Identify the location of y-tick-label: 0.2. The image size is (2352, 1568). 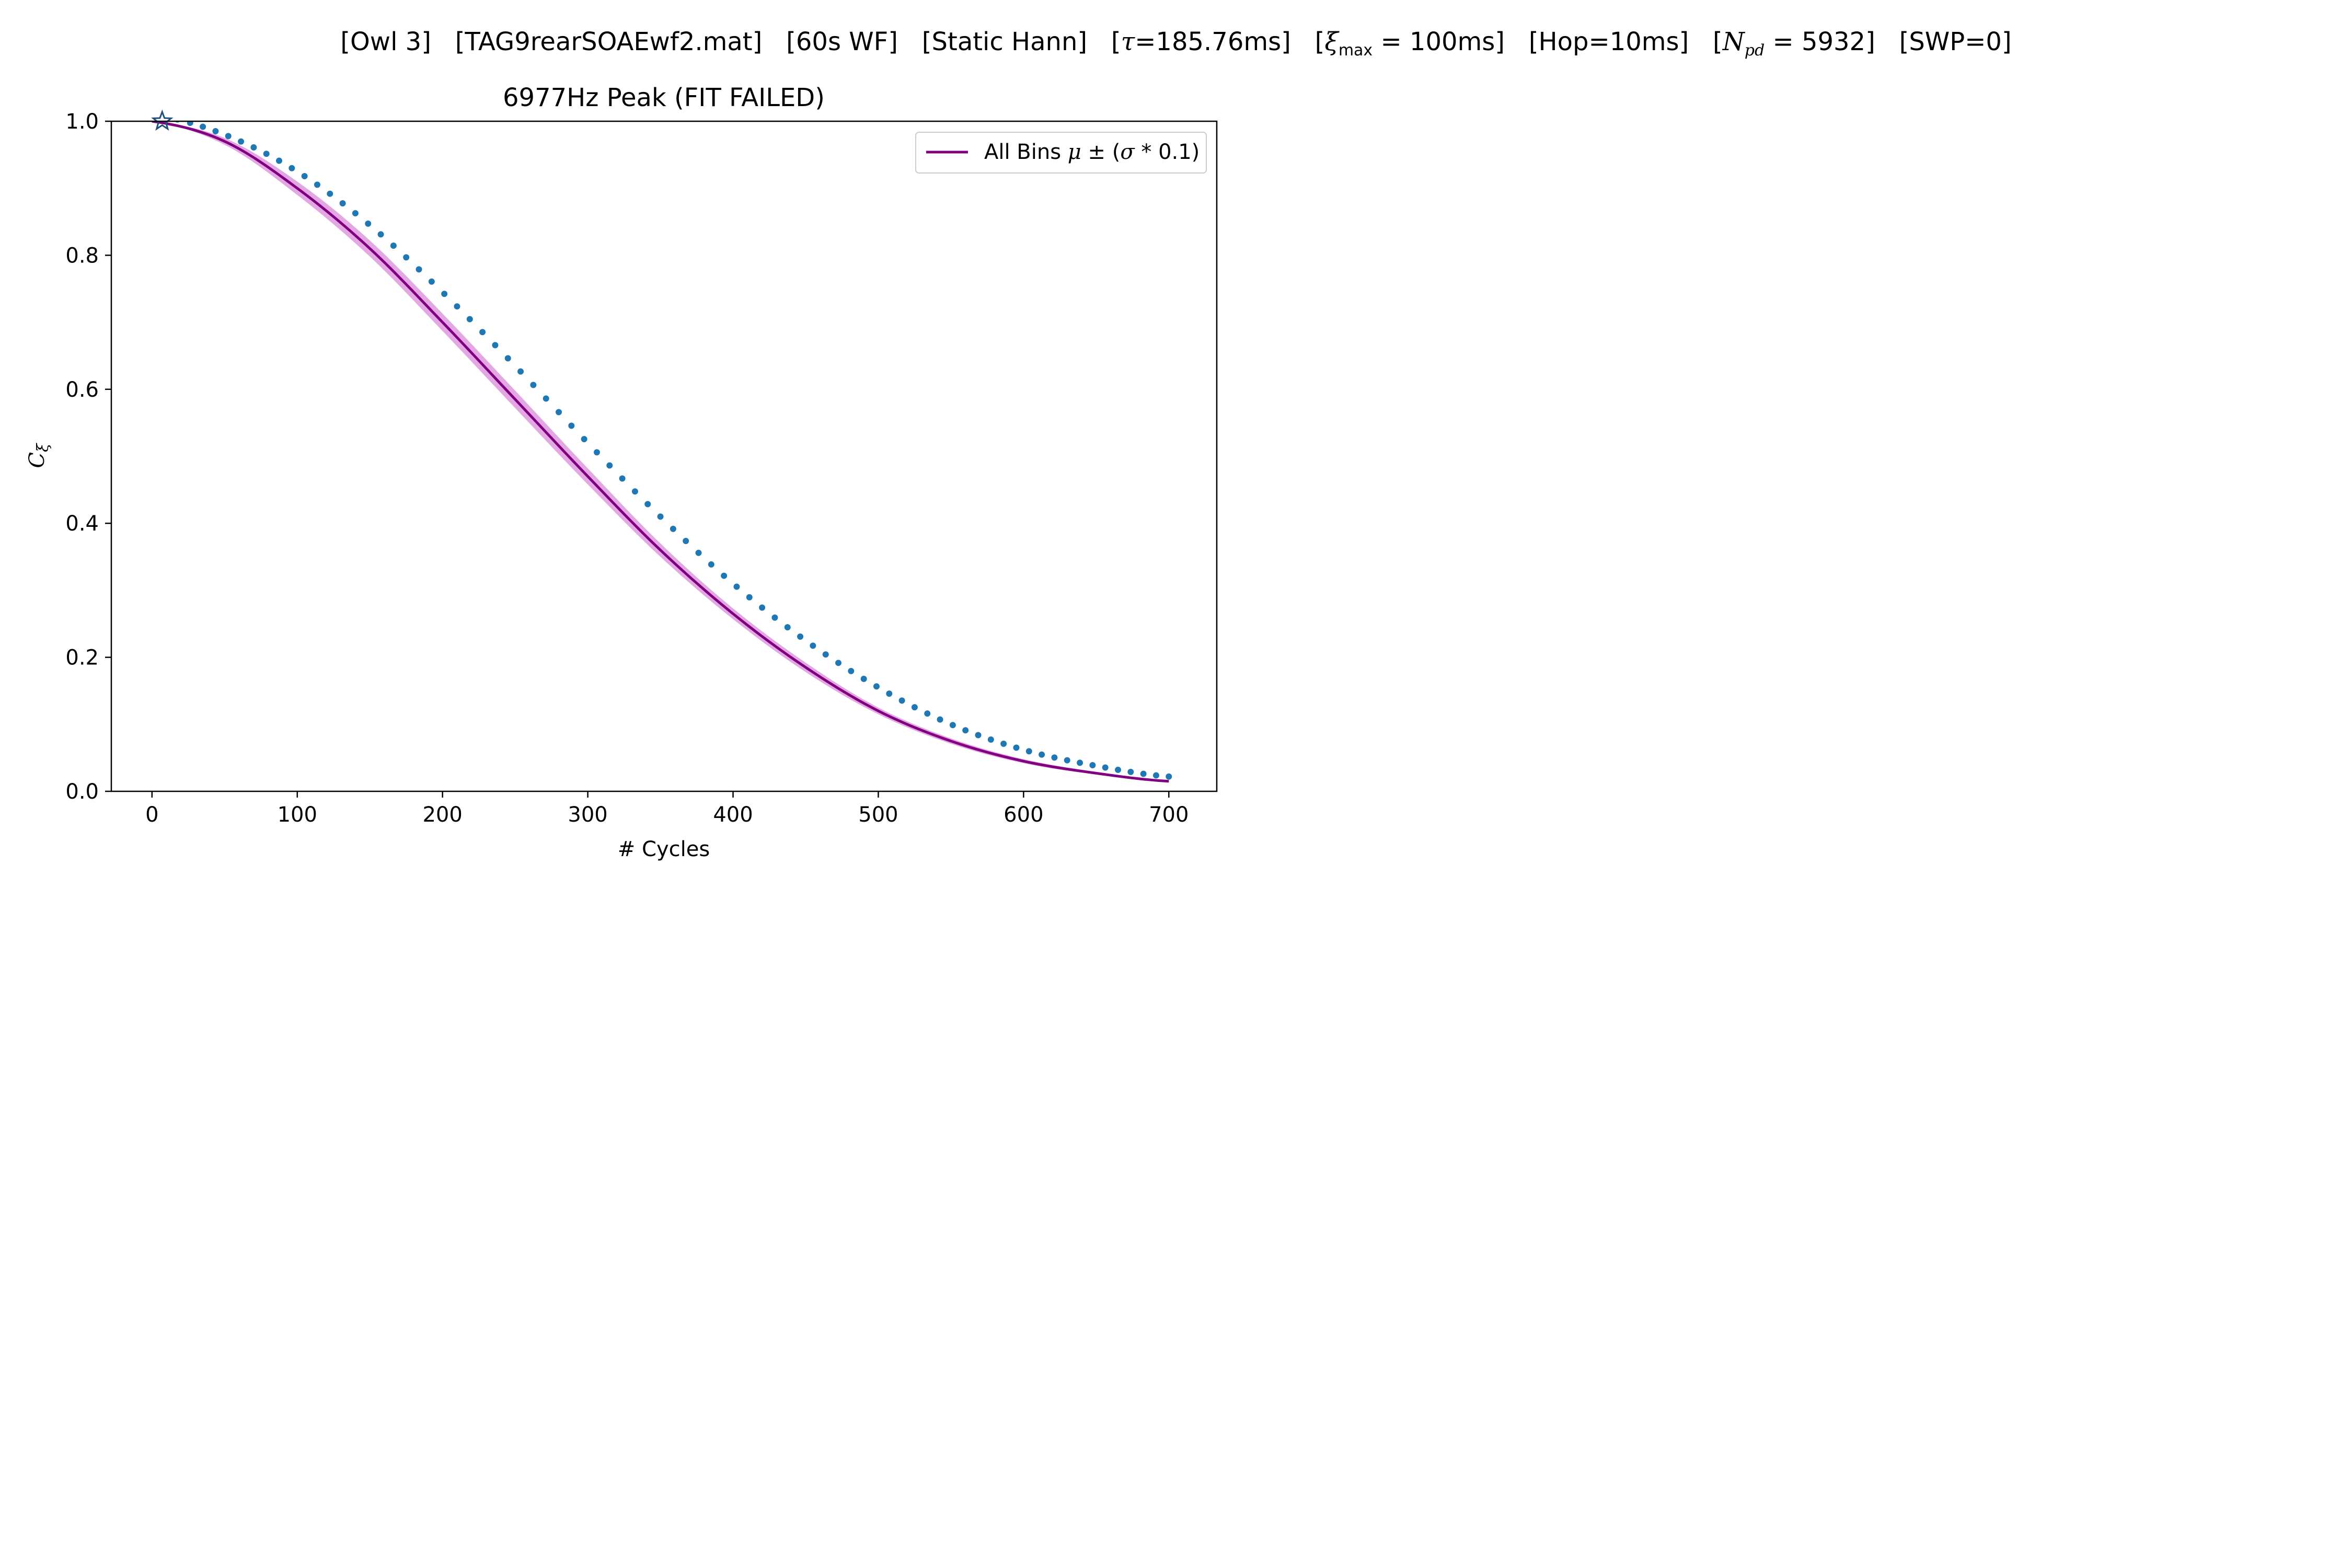
(82, 658).